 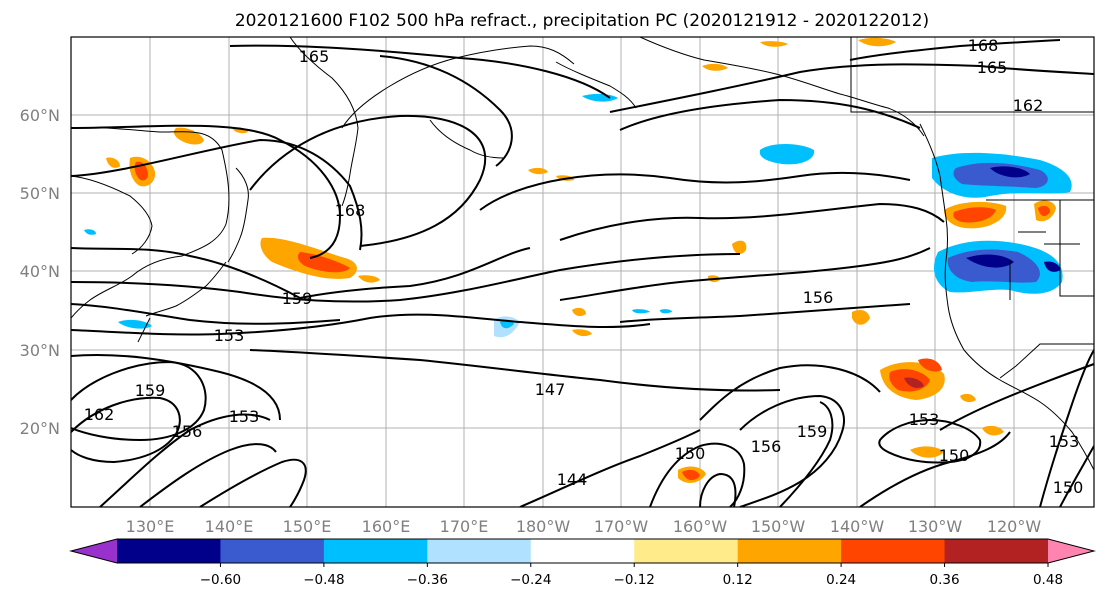 What do you see at coordinates (935, 526) in the screenshot?
I see `lon-label: 130°W` at bounding box center [935, 526].